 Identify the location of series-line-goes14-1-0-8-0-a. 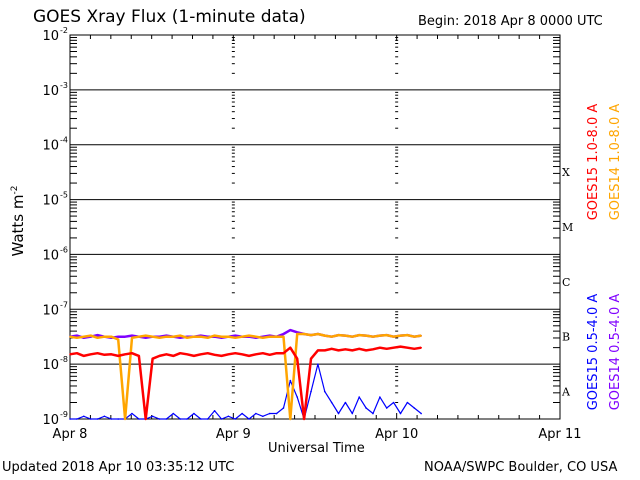
(245, 376).